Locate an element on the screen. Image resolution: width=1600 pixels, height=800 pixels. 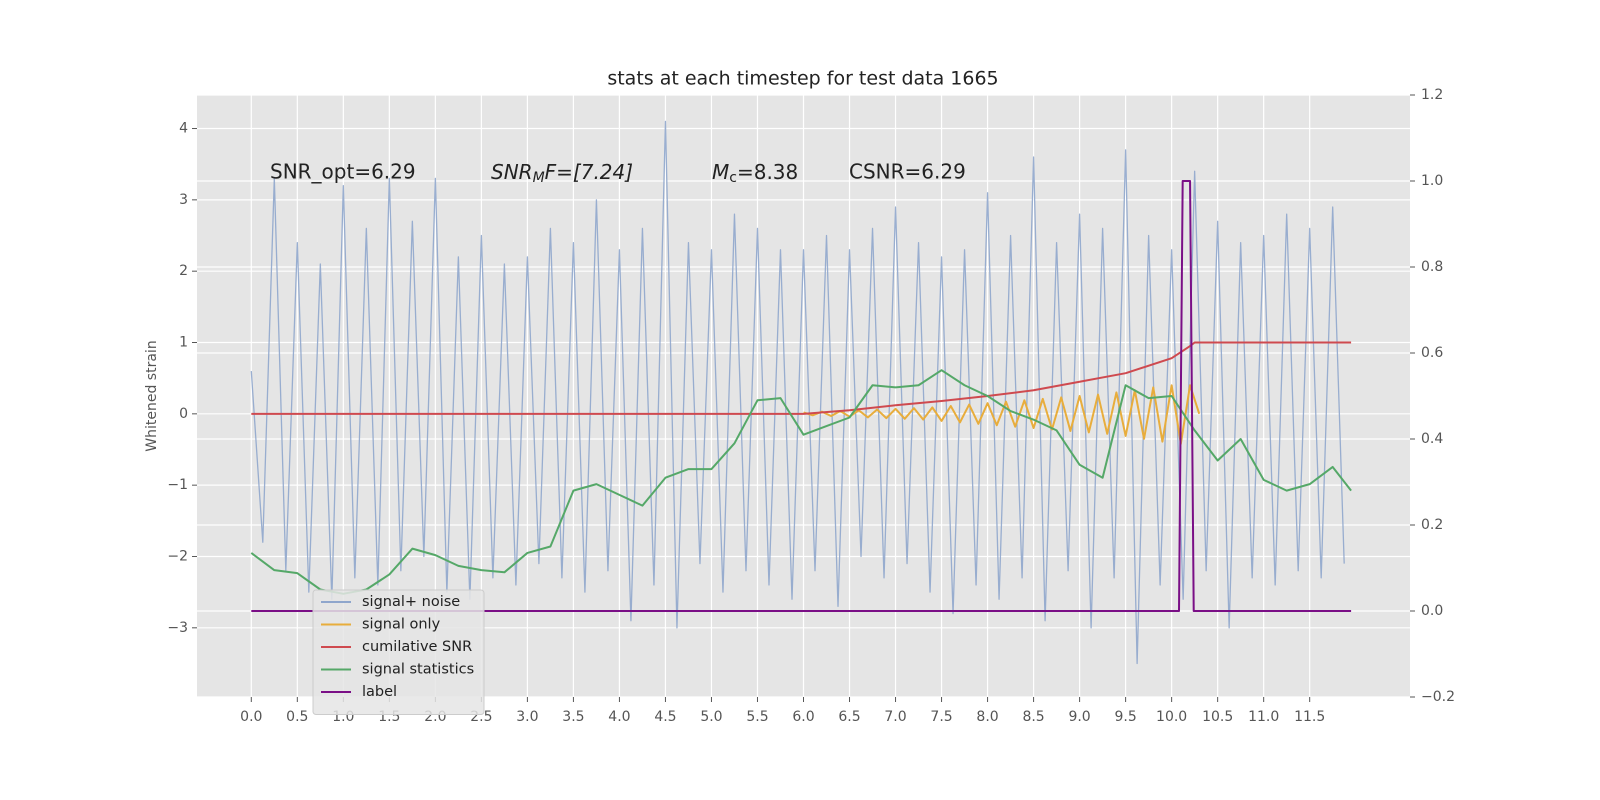
x-tick-label: 0.5 is located at coordinates (297, 717).